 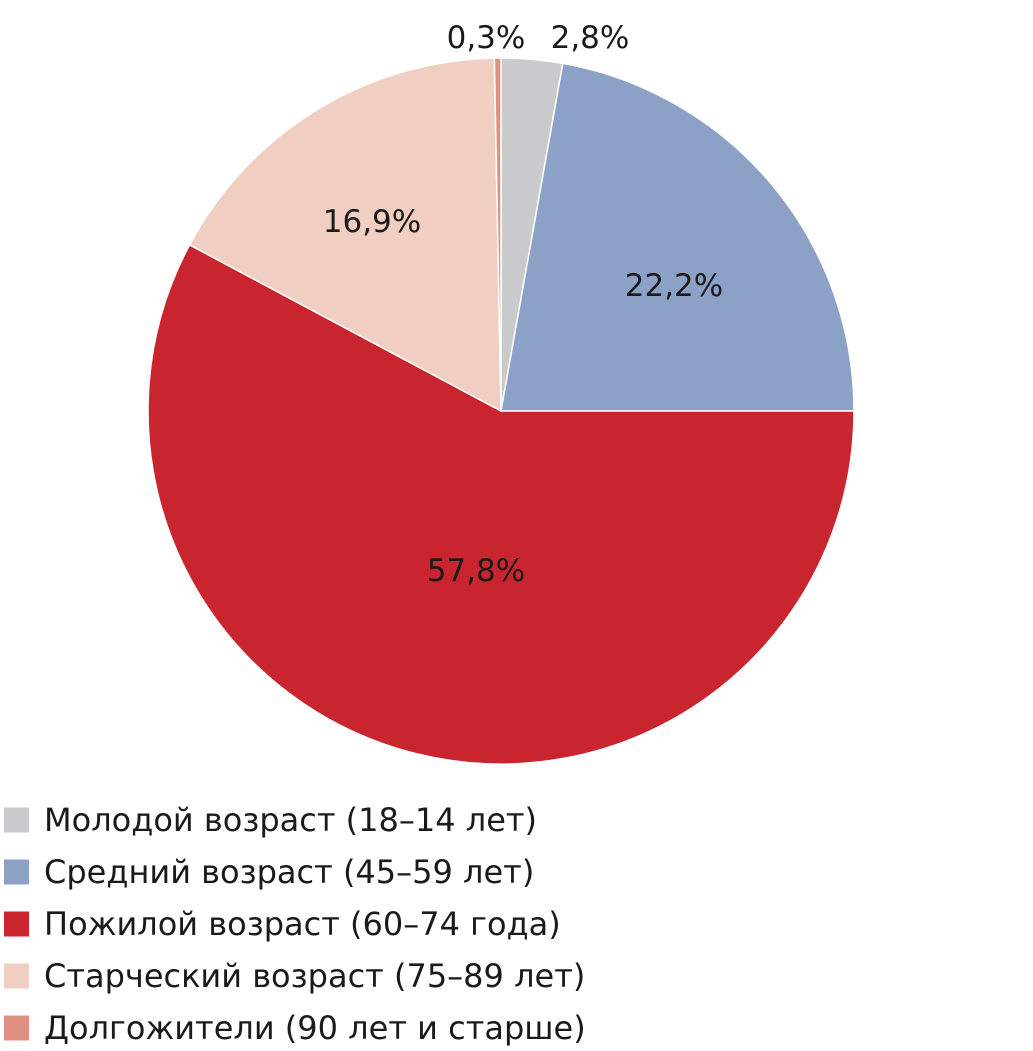 What do you see at coordinates (302, 924) in the screenshot?
I see `legend-label-3: Пожилой возраст (60–74 года)` at bounding box center [302, 924].